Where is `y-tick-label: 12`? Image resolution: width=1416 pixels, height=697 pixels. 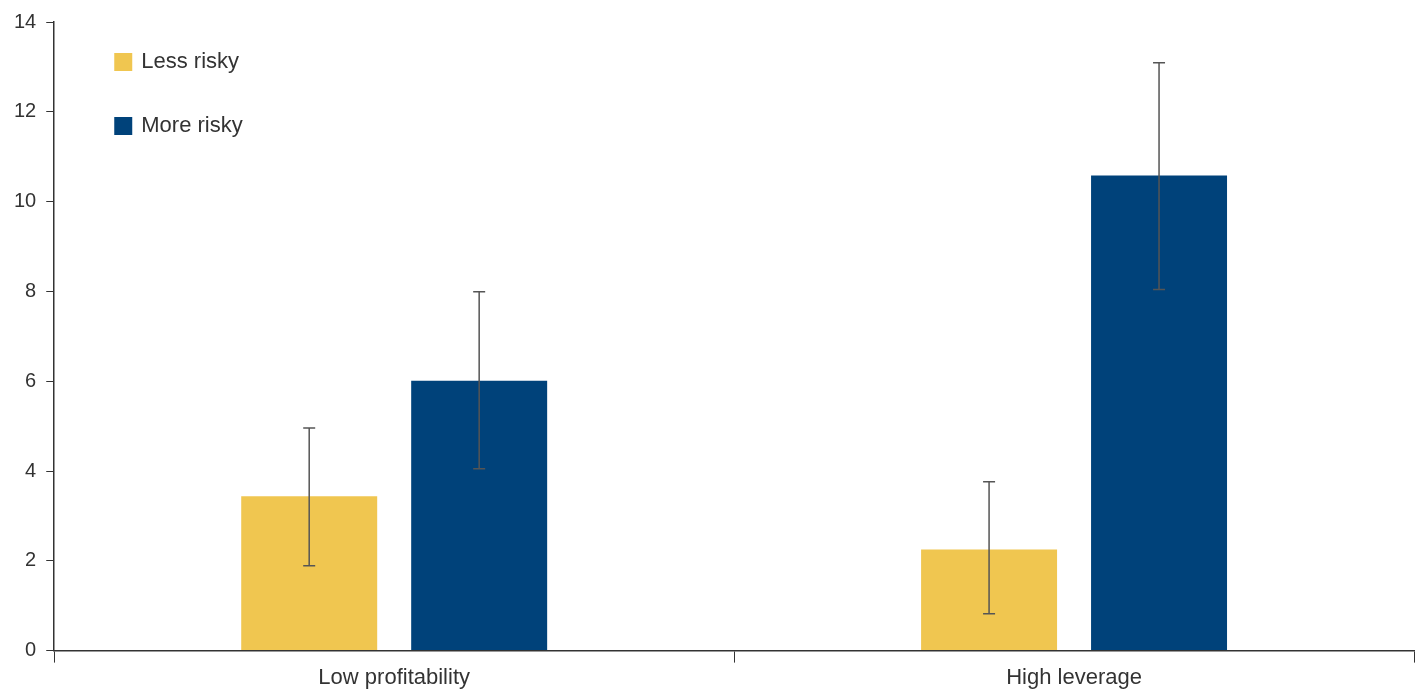 y-tick-label: 12 is located at coordinates (25, 110).